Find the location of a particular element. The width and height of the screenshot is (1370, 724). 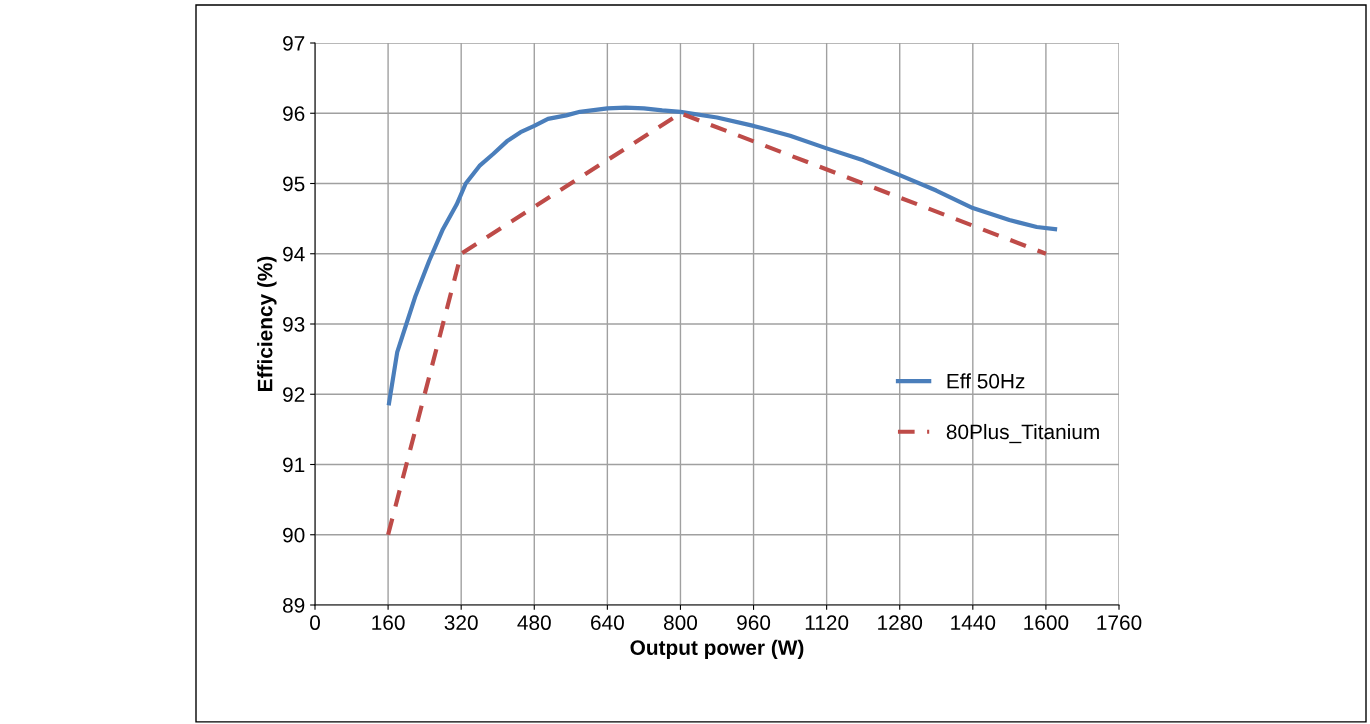

y-tick-label: 97 is located at coordinates (294, 43).